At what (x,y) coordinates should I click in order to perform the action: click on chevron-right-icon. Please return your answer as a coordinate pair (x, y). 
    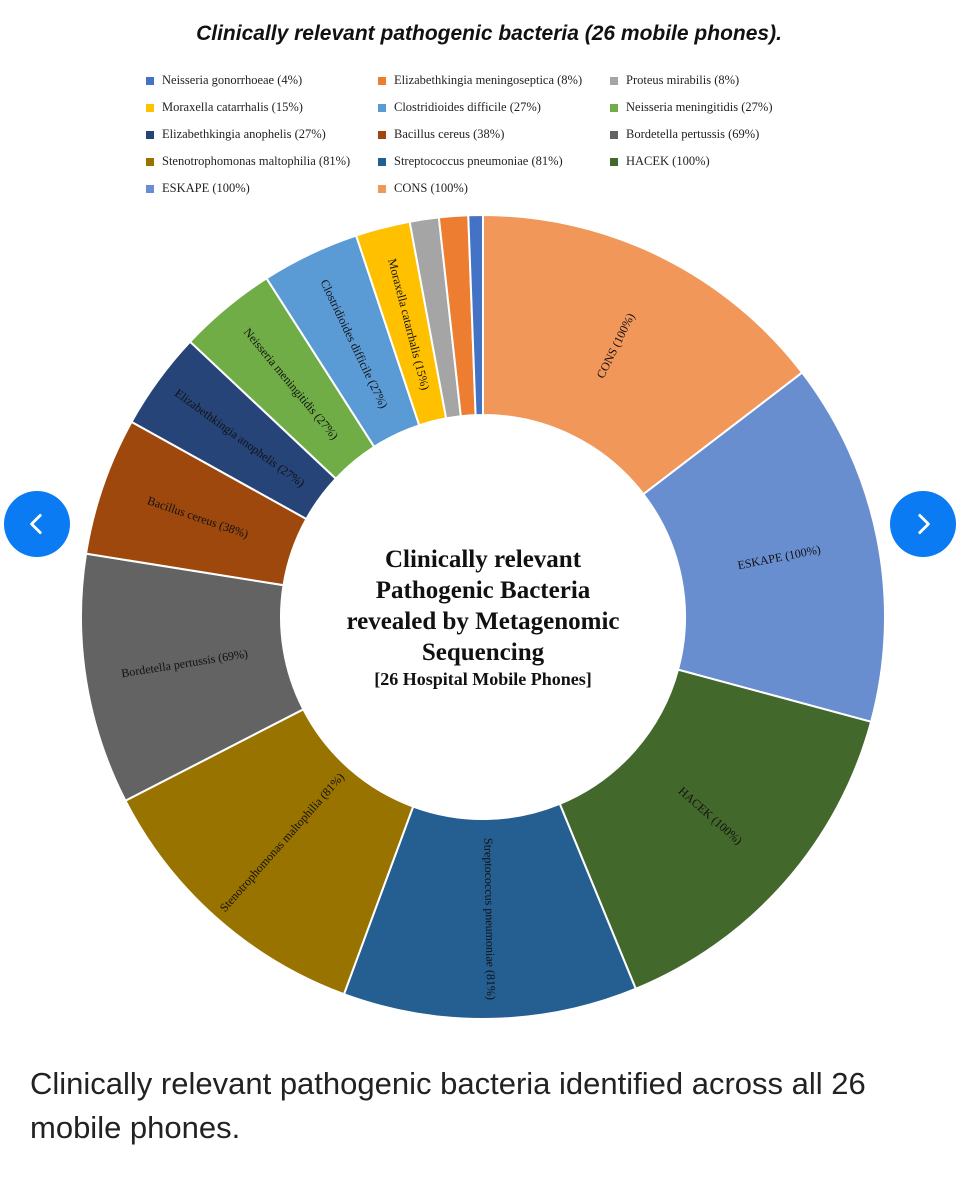
    Looking at the image, I should click on (924, 524).